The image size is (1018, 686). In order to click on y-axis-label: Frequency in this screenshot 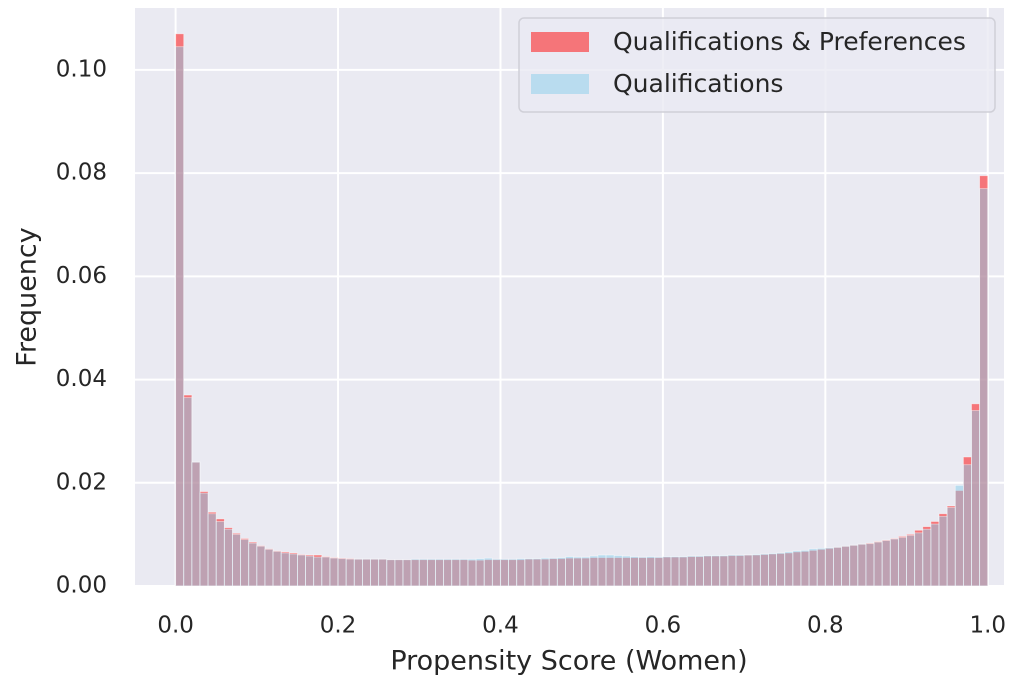, I will do `click(27, 297)`.